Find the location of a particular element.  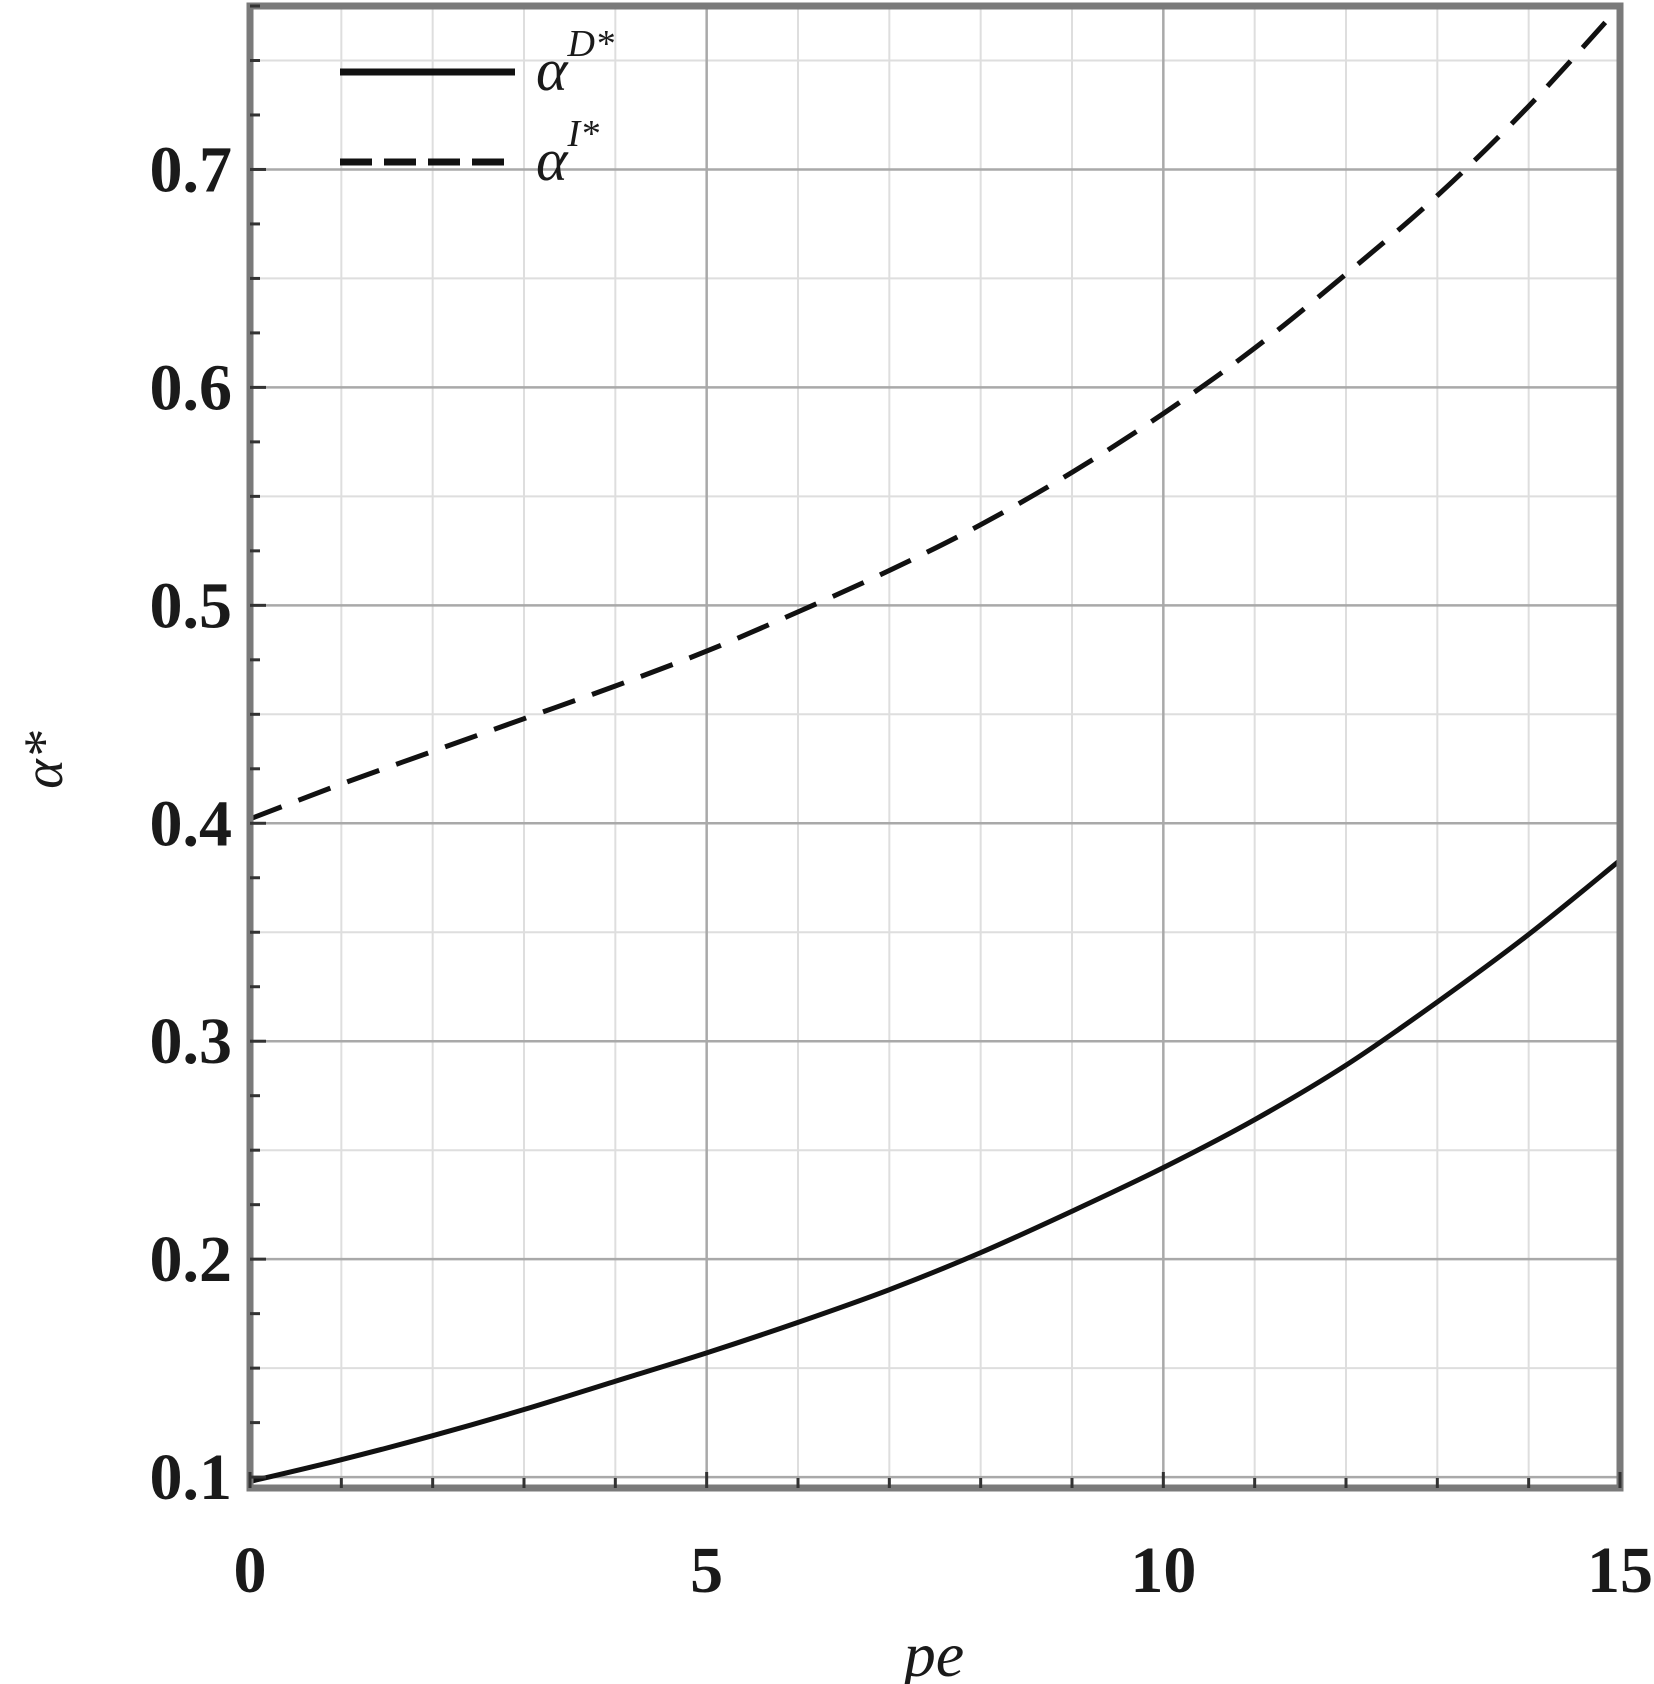

y-tick-label: 0.1 is located at coordinates (191, 1477).